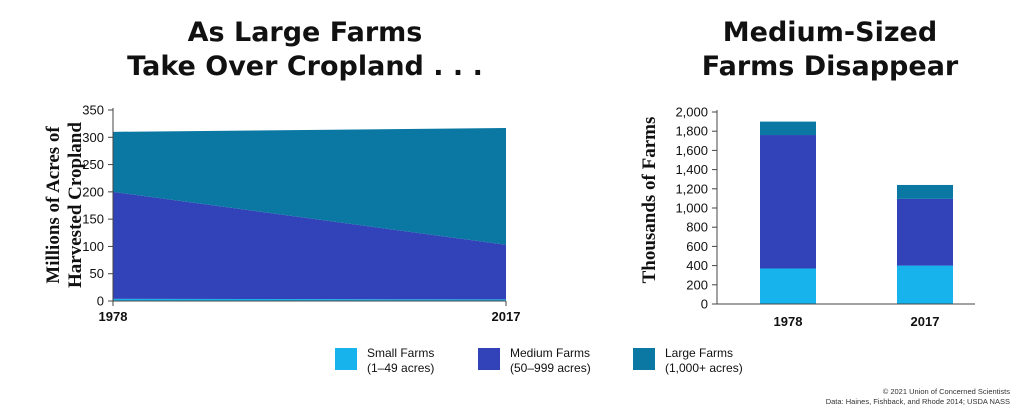  What do you see at coordinates (691, 131) in the screenshot?
I see `right-y-tick-label: 1,800` at bounding box center [691, 131].